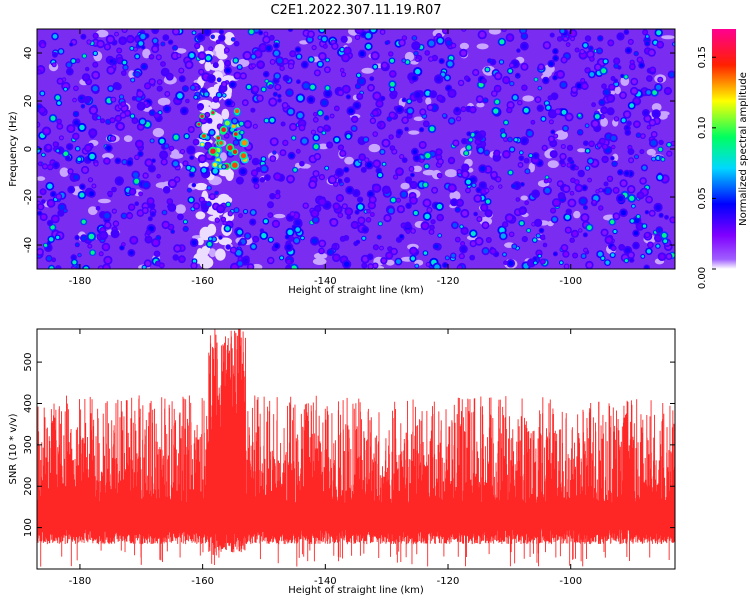 The image size is (750, 604). What do you see at coordinates (28, 197) in the screenshot?
I see `heatmap-y-tick-label: -20` at bounding box center [28, 197].